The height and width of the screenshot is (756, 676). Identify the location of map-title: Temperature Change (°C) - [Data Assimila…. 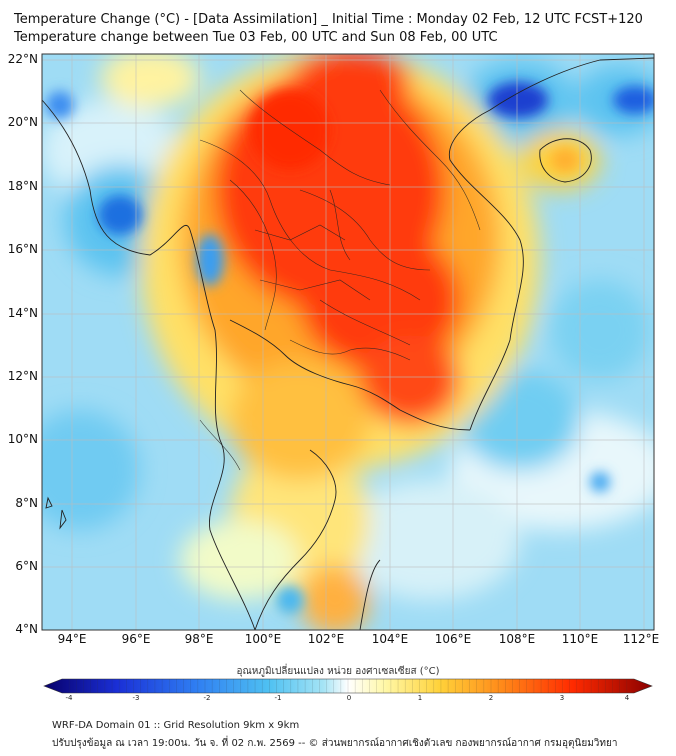
(328, 19).